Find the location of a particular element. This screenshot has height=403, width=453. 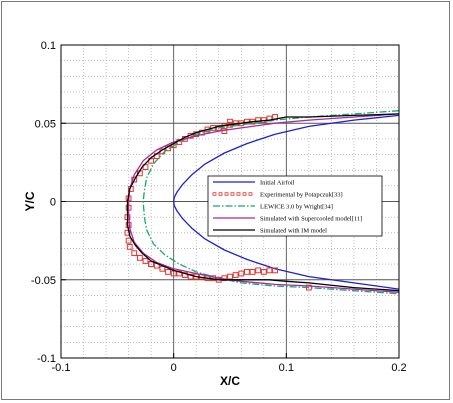

legend-label: Simulated with IM model is located at coordinates (293, 230).